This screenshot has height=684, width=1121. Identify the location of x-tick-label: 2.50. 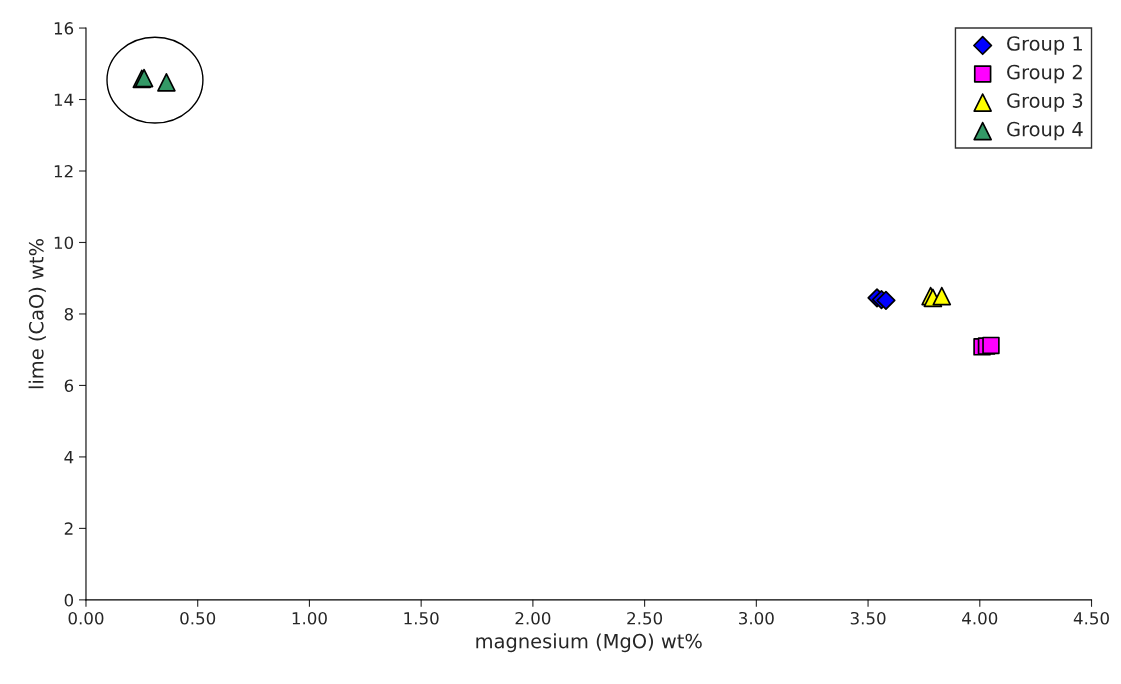
(645, 618).